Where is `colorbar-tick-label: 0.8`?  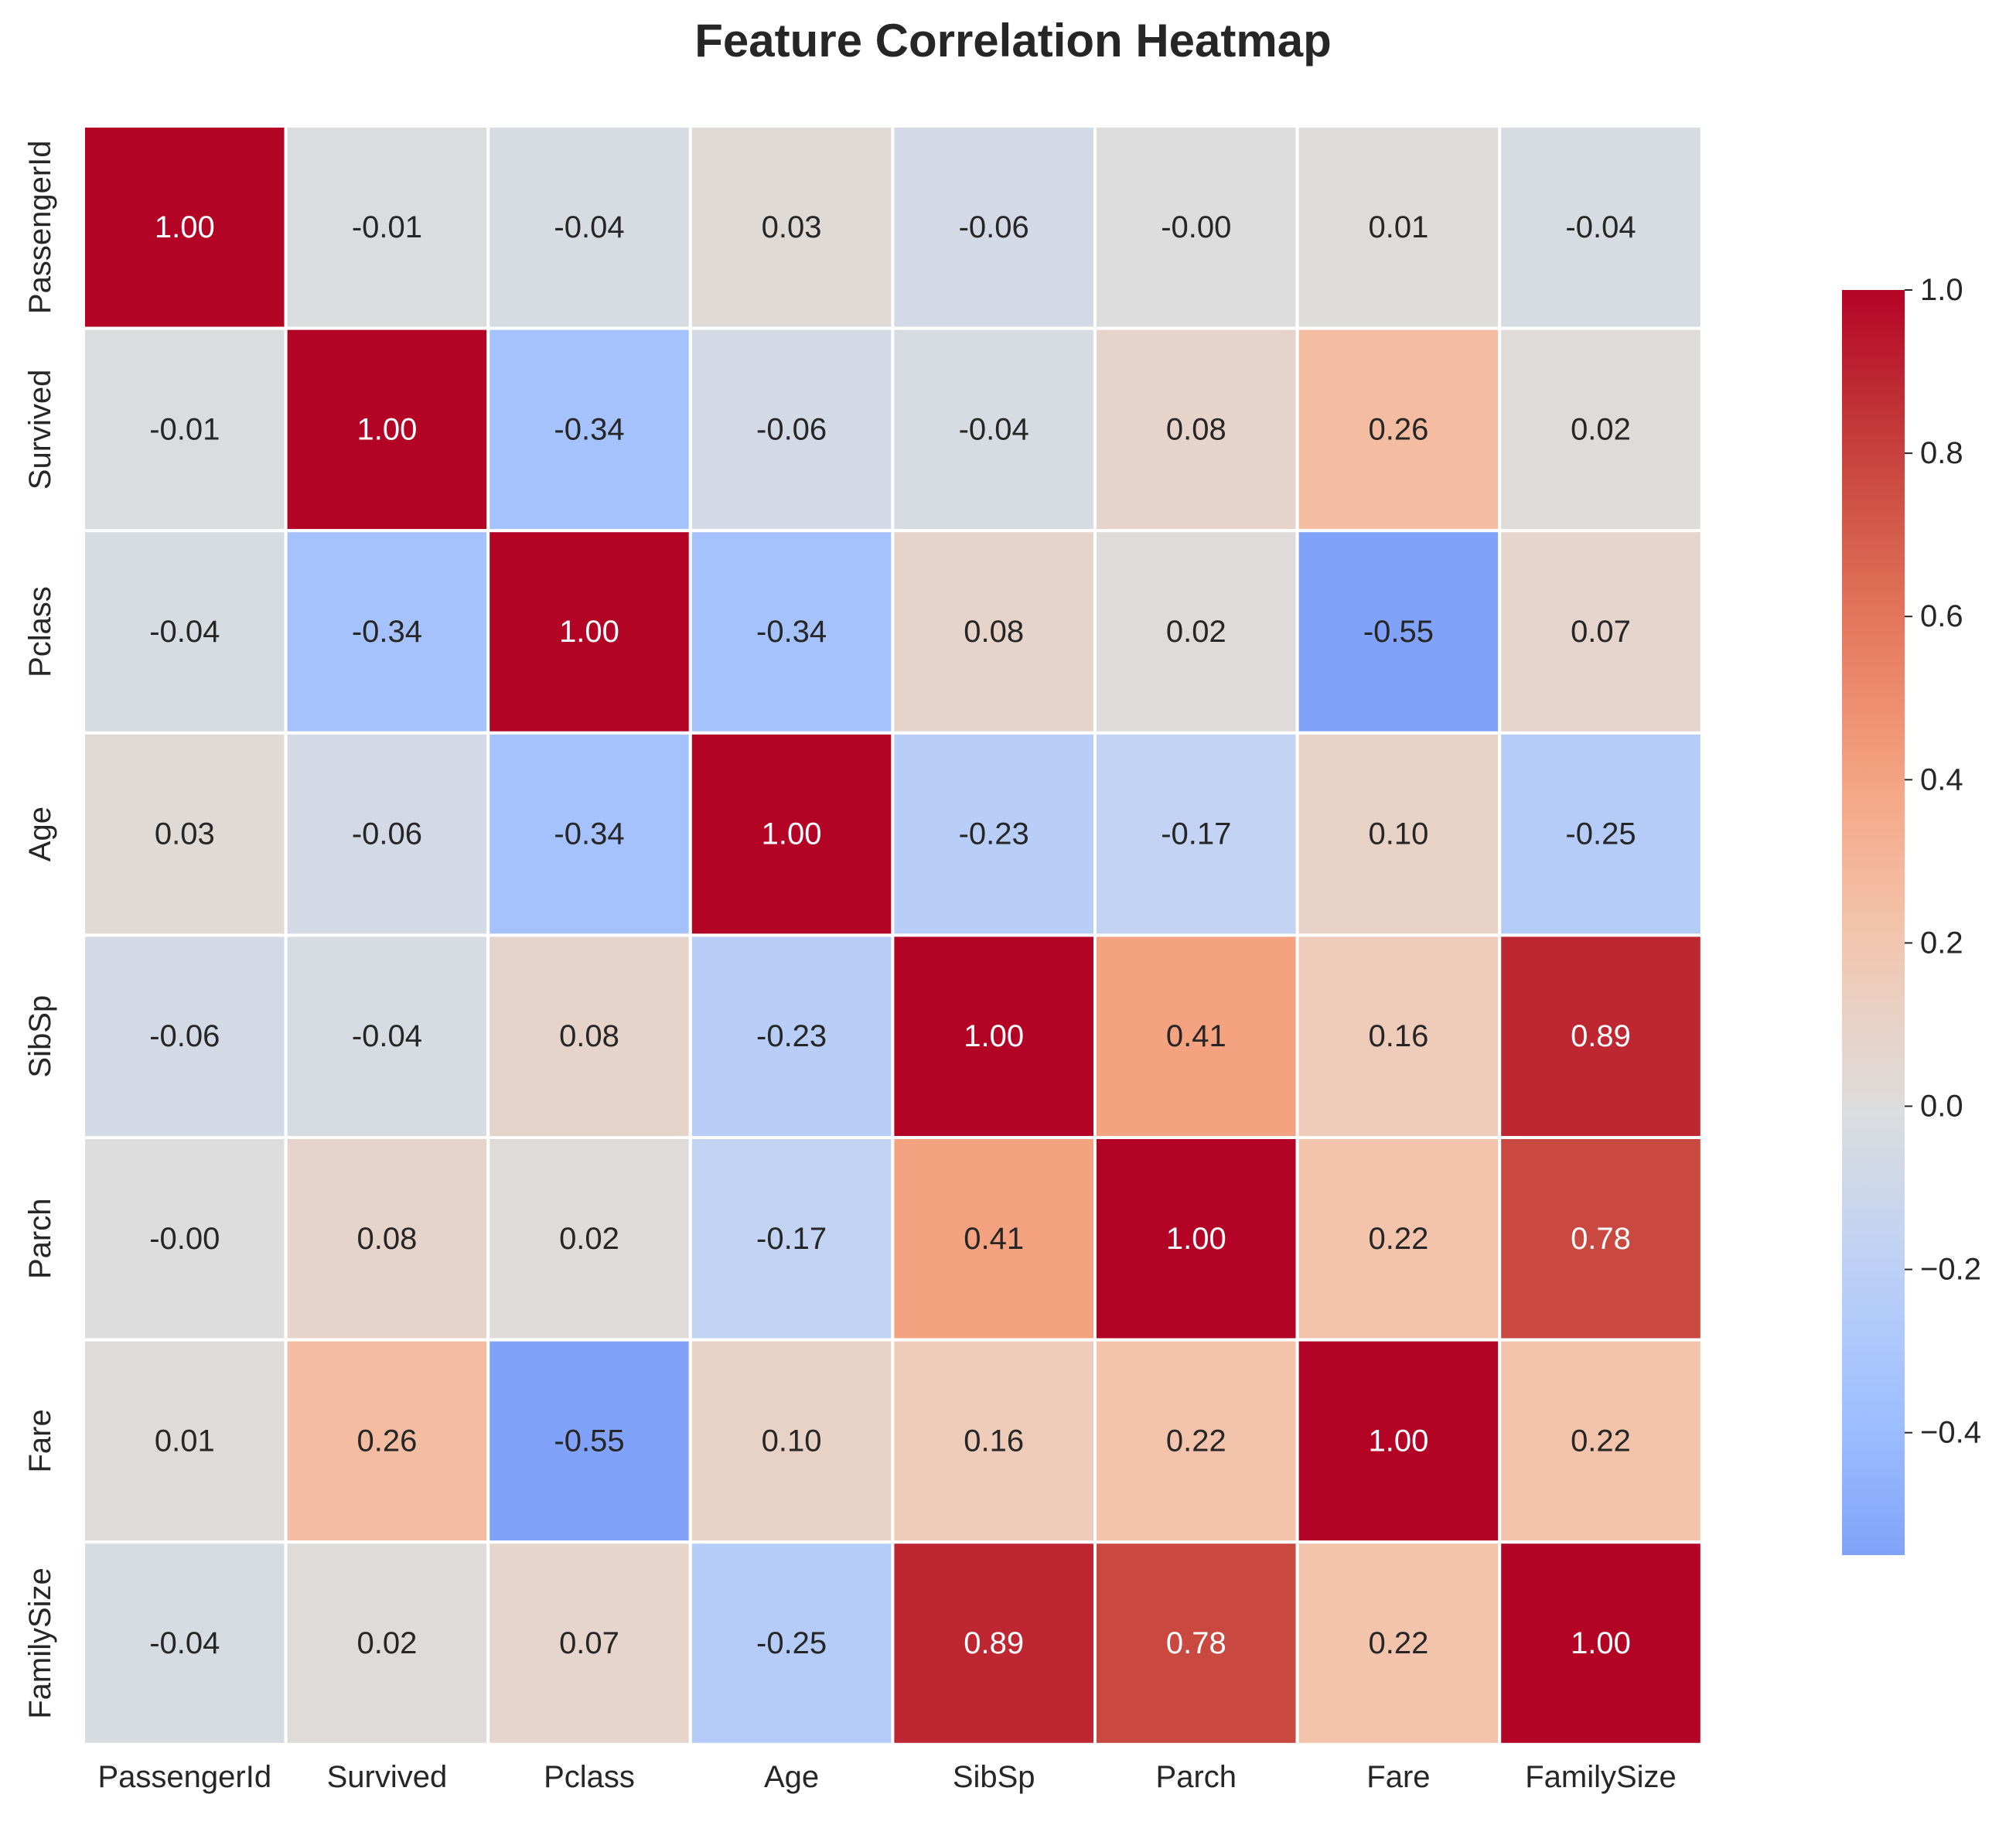
colorbar-tick-label: 0.8 is located at coordinates (1941, 453).